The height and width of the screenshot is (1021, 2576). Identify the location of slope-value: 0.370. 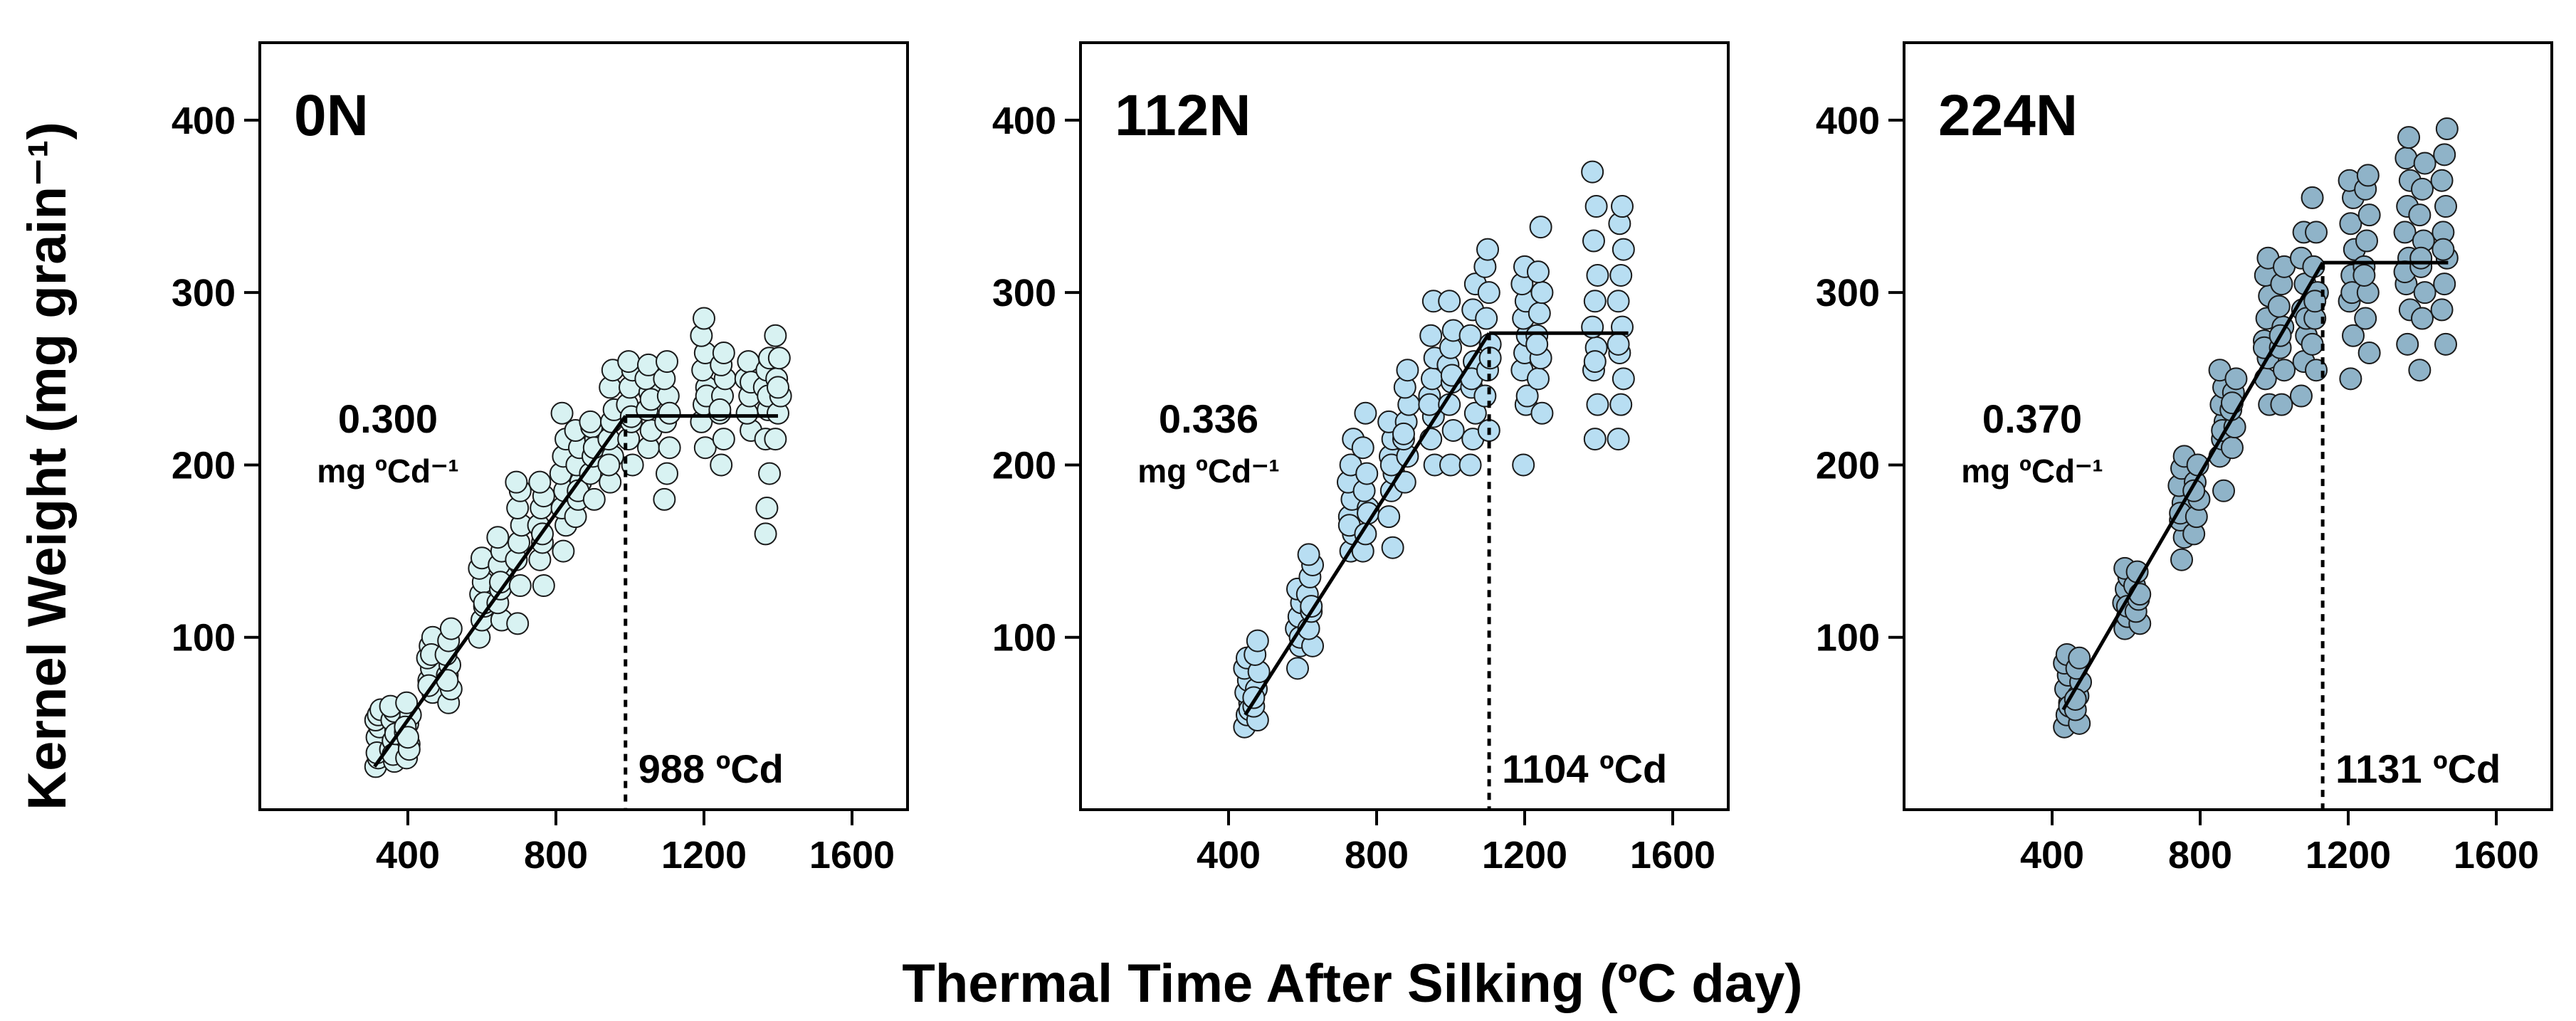
(2032, 418).